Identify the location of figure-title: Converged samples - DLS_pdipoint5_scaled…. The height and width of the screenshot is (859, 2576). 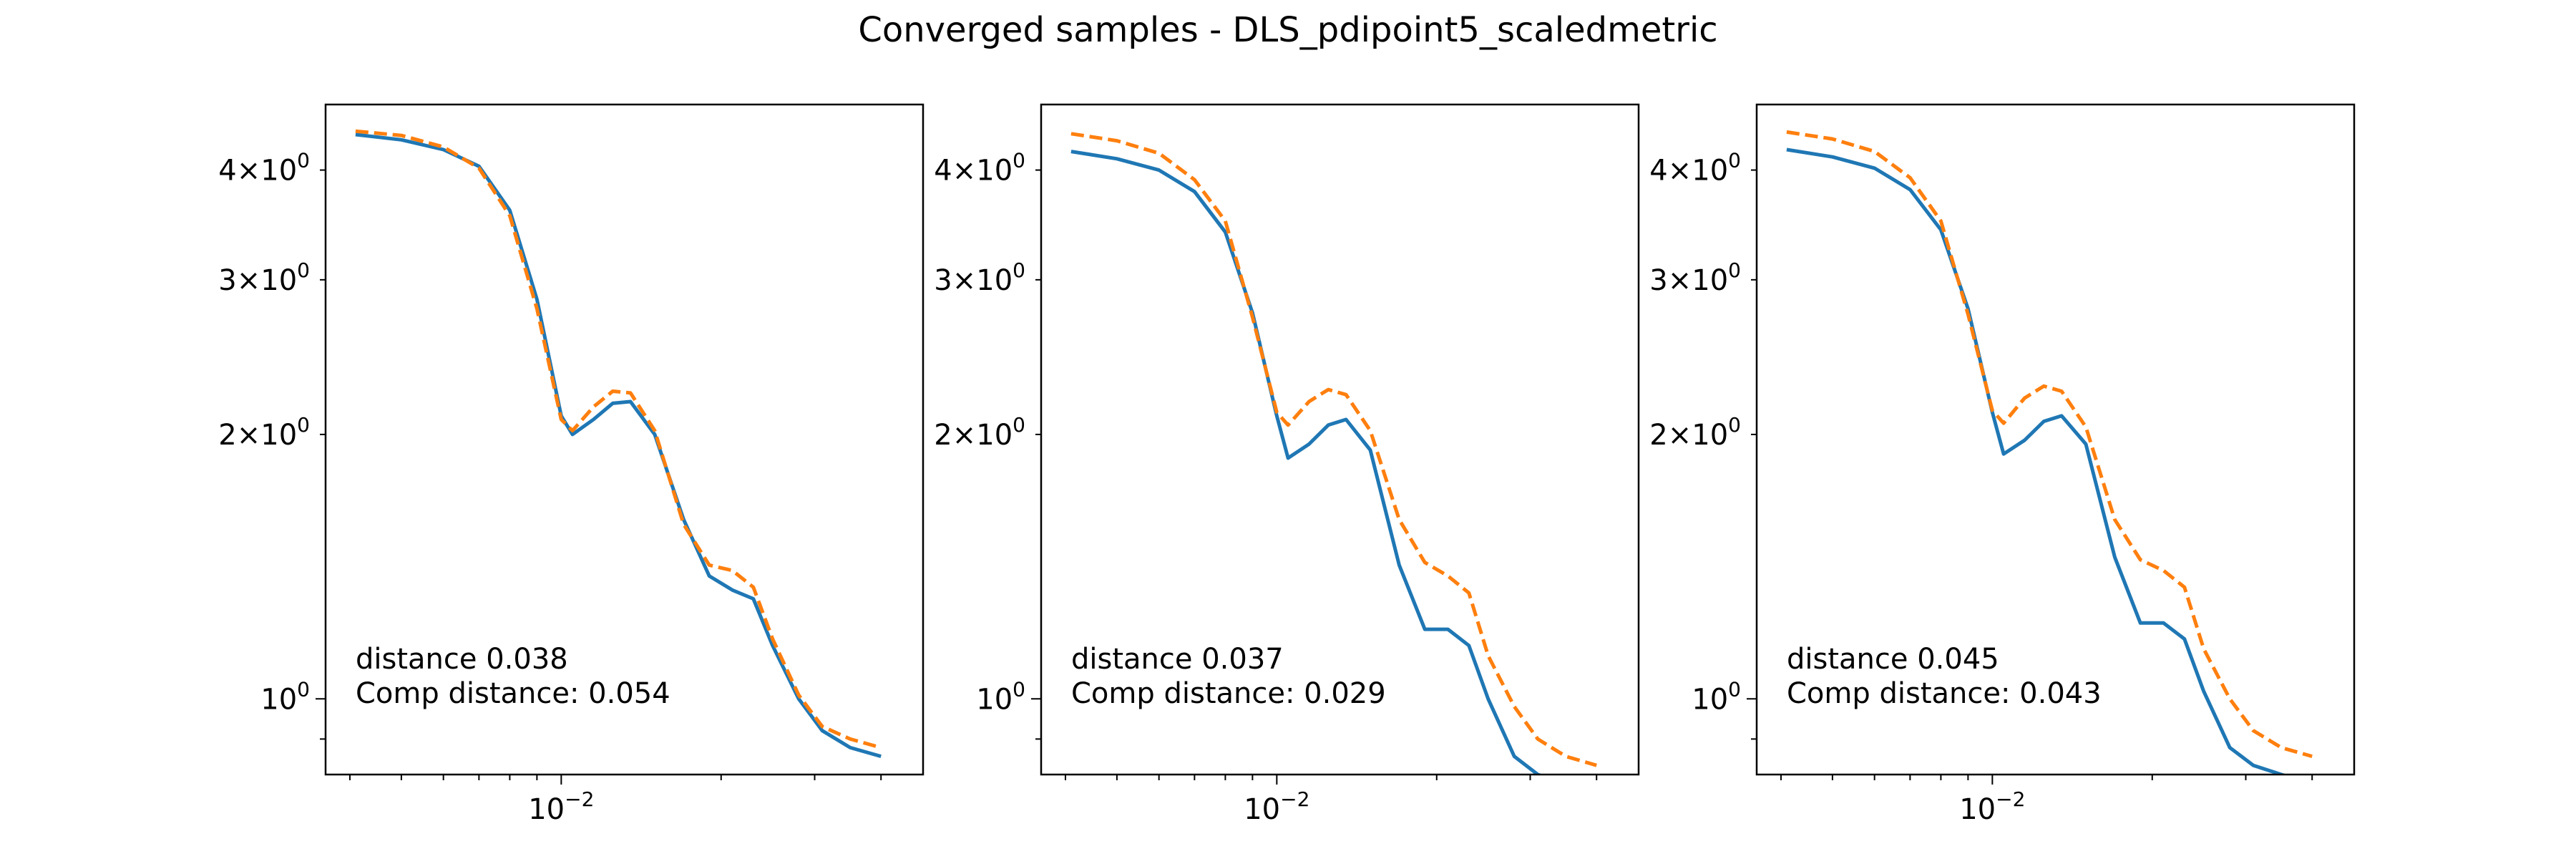
(1287, 30).